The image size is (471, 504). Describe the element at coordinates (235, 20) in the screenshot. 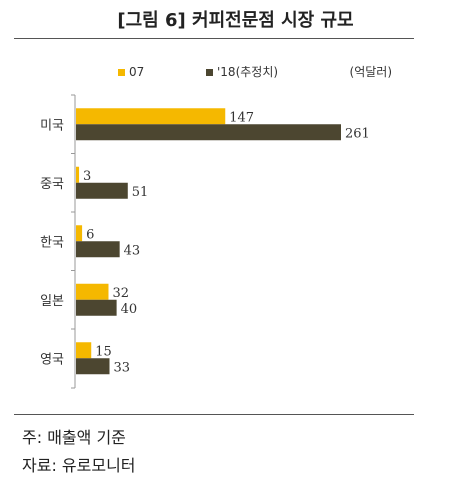

I see `chart-title: [그림 6] 커피전문점 시장 규모` at that location.